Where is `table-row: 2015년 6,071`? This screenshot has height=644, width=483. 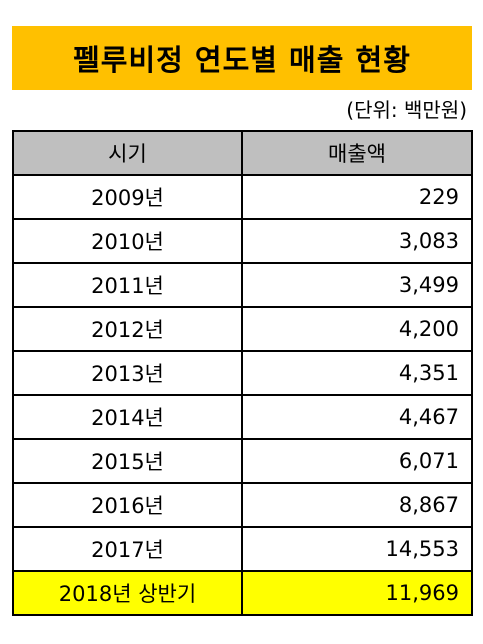
table-row: 2015년 6,071 is located at coordinates (242, 461).